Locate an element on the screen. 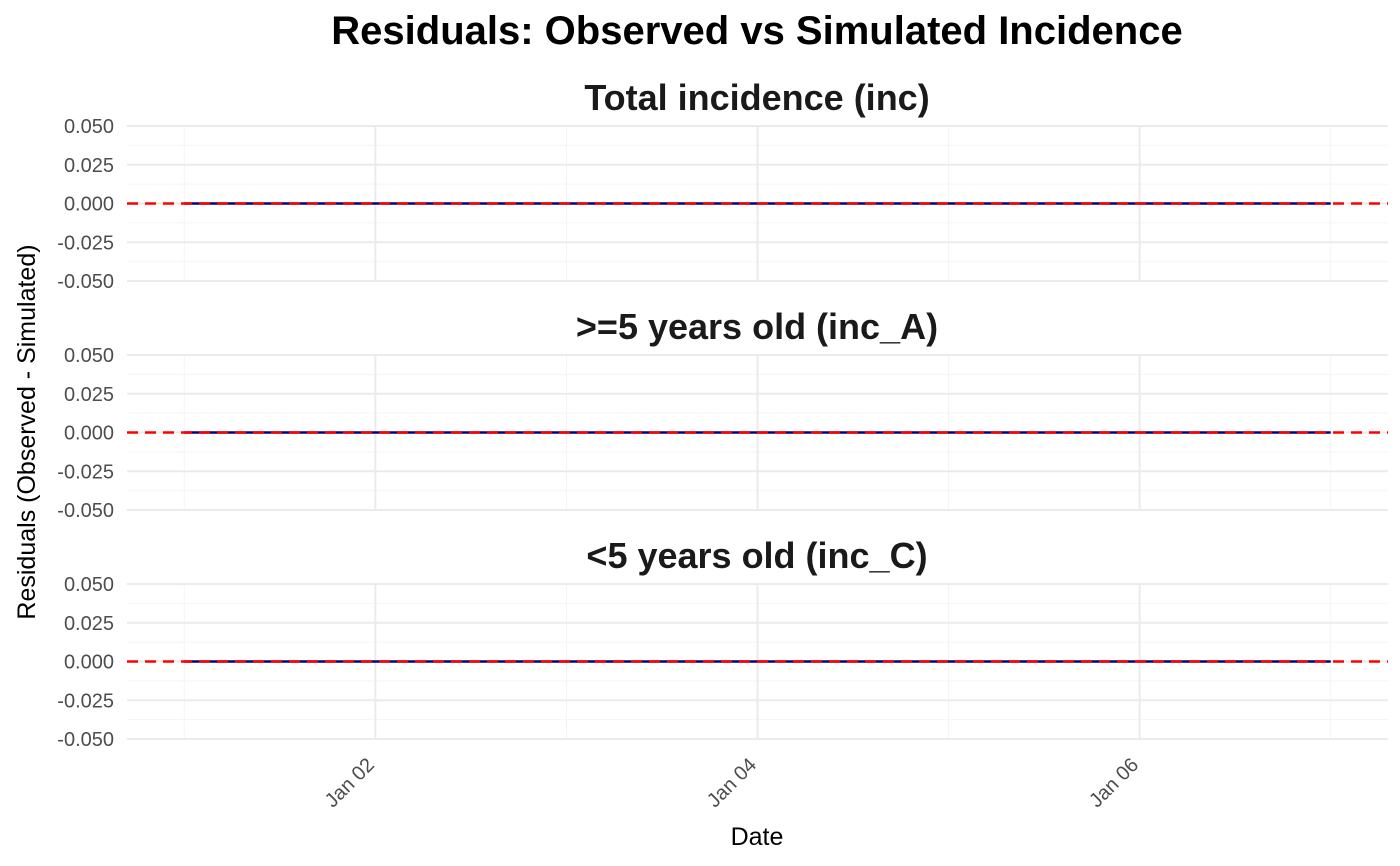  x-tick-label: Jan 04 is located at coordinates (732, 783).